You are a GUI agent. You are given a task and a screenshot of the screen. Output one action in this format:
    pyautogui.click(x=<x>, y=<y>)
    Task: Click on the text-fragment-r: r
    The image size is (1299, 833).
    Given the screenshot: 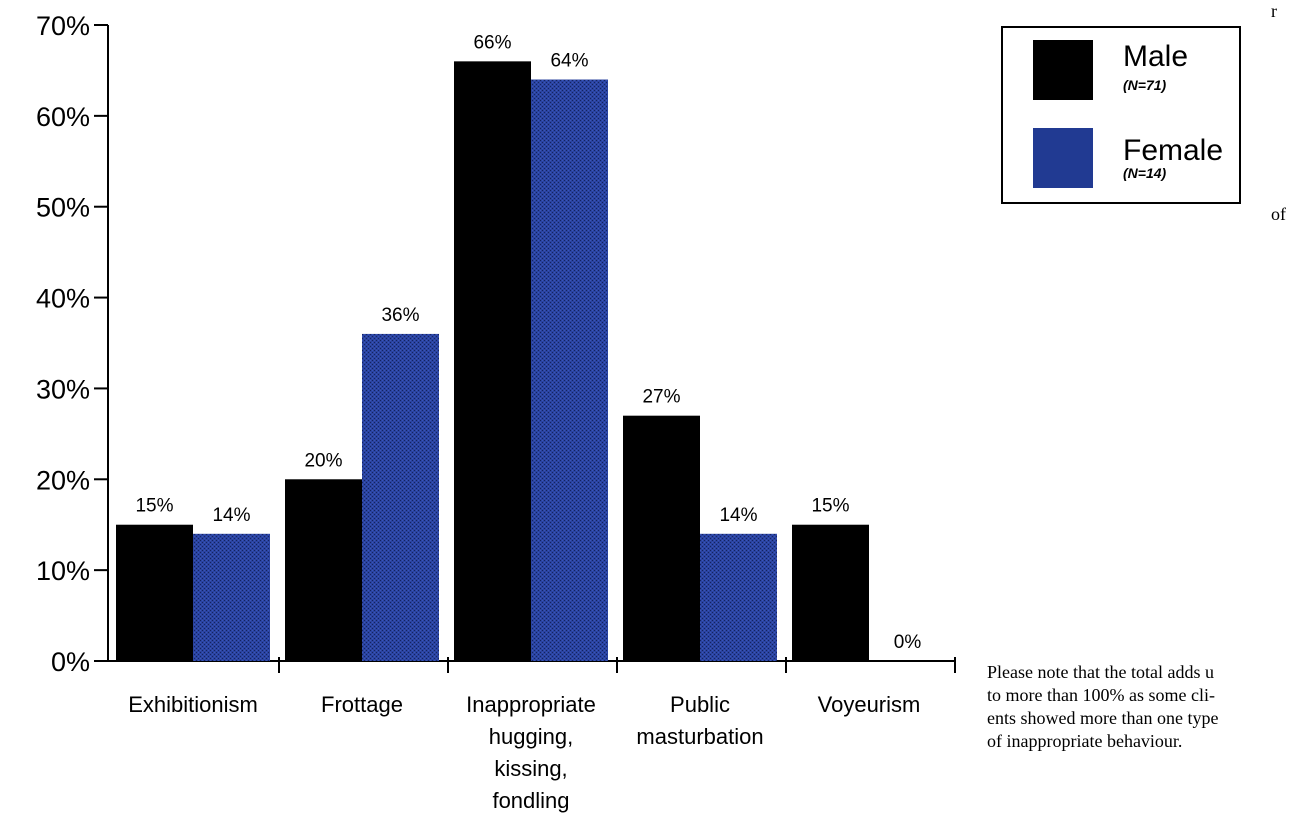 What is the action you would take?
    pyautogui.click(x=1274, y=11)
    